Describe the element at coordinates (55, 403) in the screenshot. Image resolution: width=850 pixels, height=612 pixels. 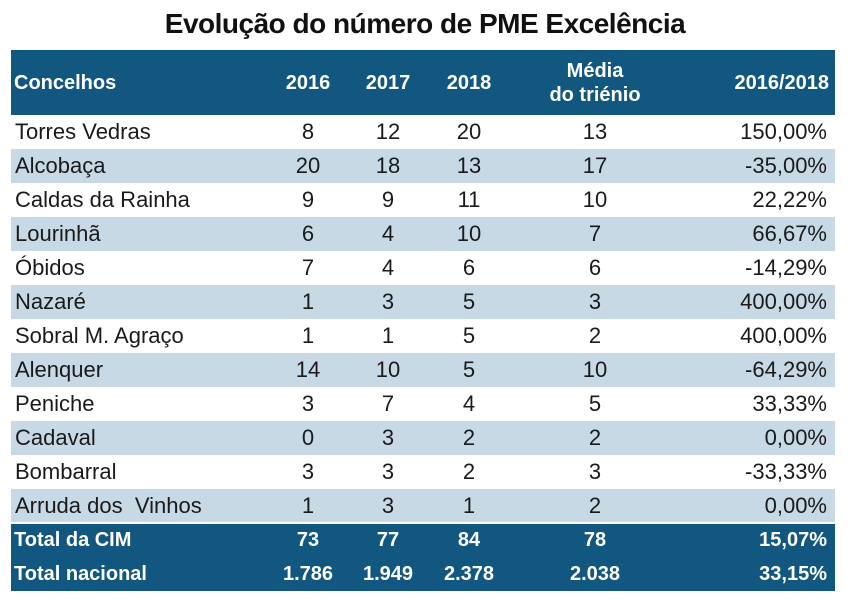
I see `cell-concelho: Peniche` at that location.